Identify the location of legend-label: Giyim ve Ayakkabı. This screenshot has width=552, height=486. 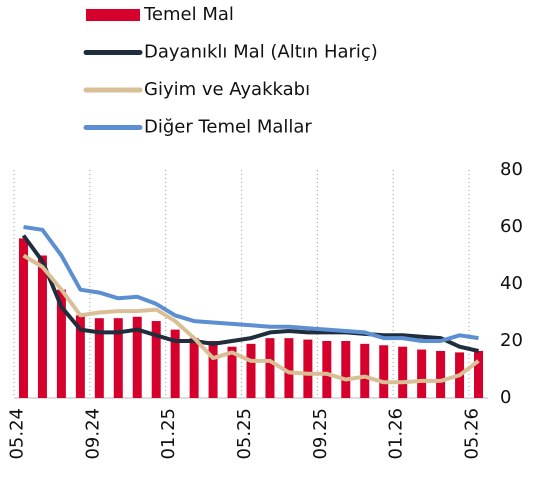
(227, 89).